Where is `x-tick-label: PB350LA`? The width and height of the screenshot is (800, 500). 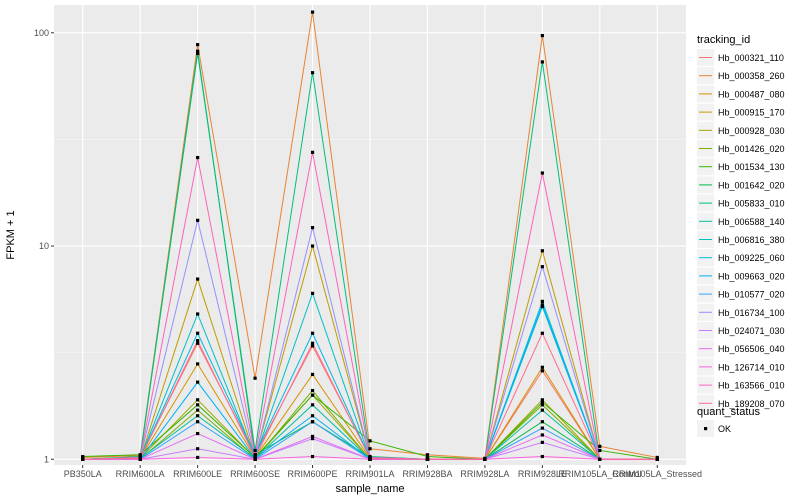 x-tick-label: PB350LA is located at coordinates (83, 474).